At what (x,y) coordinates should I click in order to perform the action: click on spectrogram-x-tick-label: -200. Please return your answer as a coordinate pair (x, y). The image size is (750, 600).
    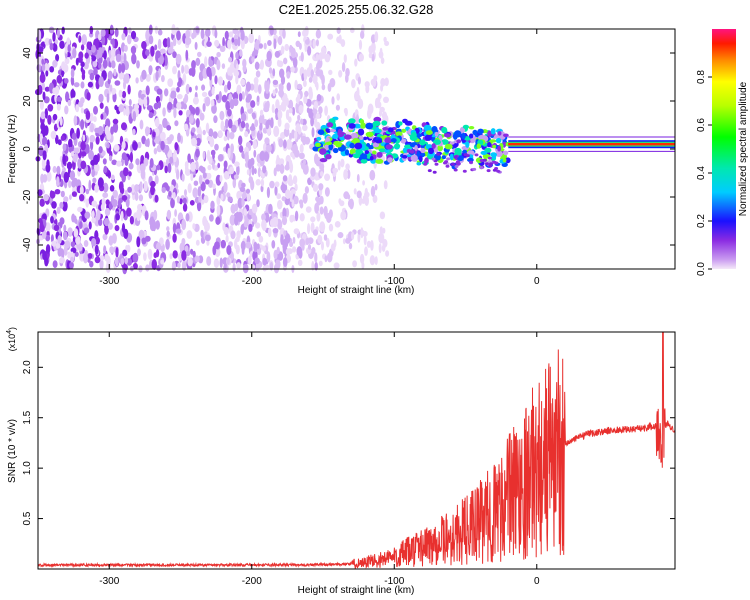
    Looking at the image, I should click on (252, 281).